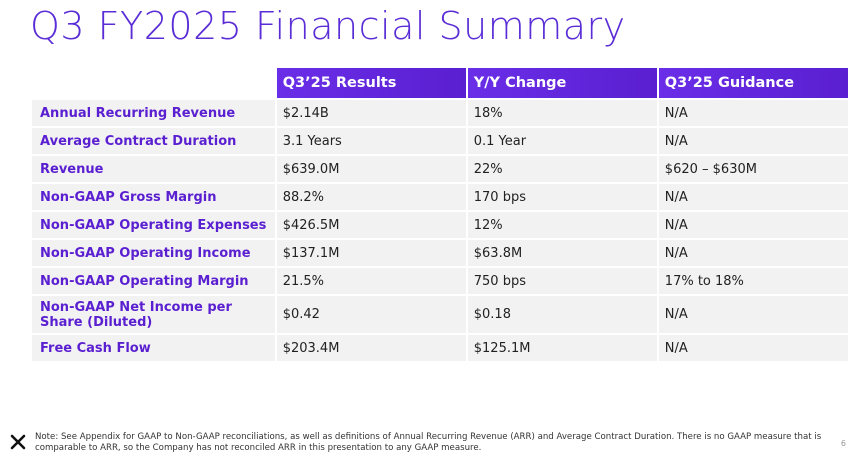 The width and height of the screenshot is (850, 458). What do you see at coordinates (562, 169) in the screenshot?
I see `row-yy: 22%` at bounding box center [562, 169].